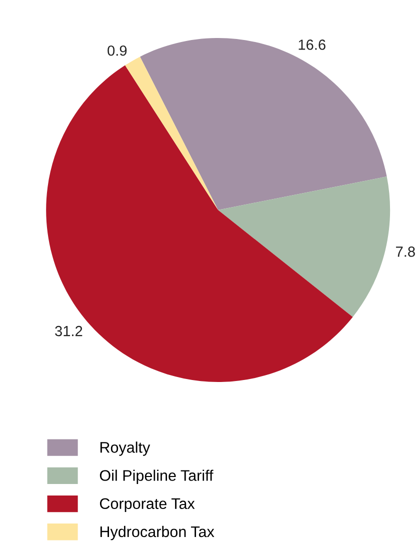  I want to click on data-label: 7.8, so click(405, 251).